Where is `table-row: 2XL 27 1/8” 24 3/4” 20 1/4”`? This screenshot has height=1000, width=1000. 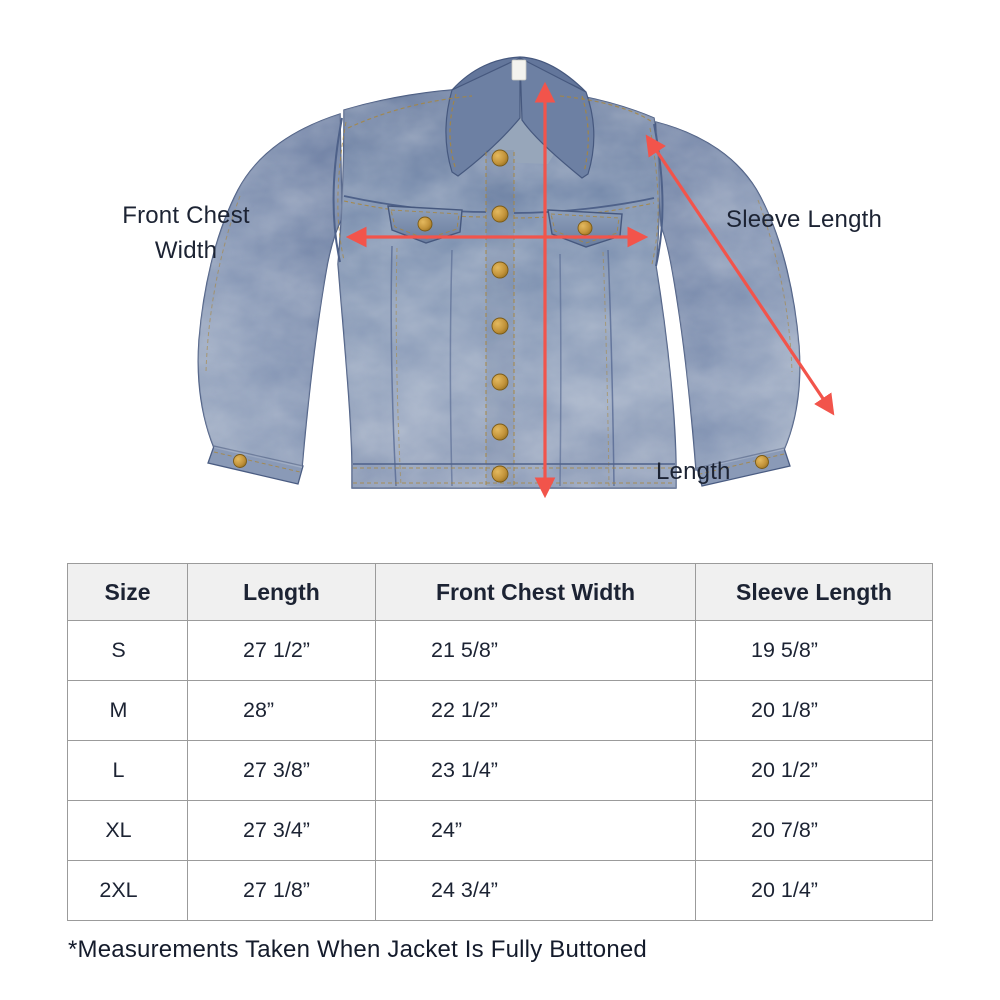 table-row: 2XL 27 1/8” 24 3/4” 20 1/4” is located at coordinates (500, 890).